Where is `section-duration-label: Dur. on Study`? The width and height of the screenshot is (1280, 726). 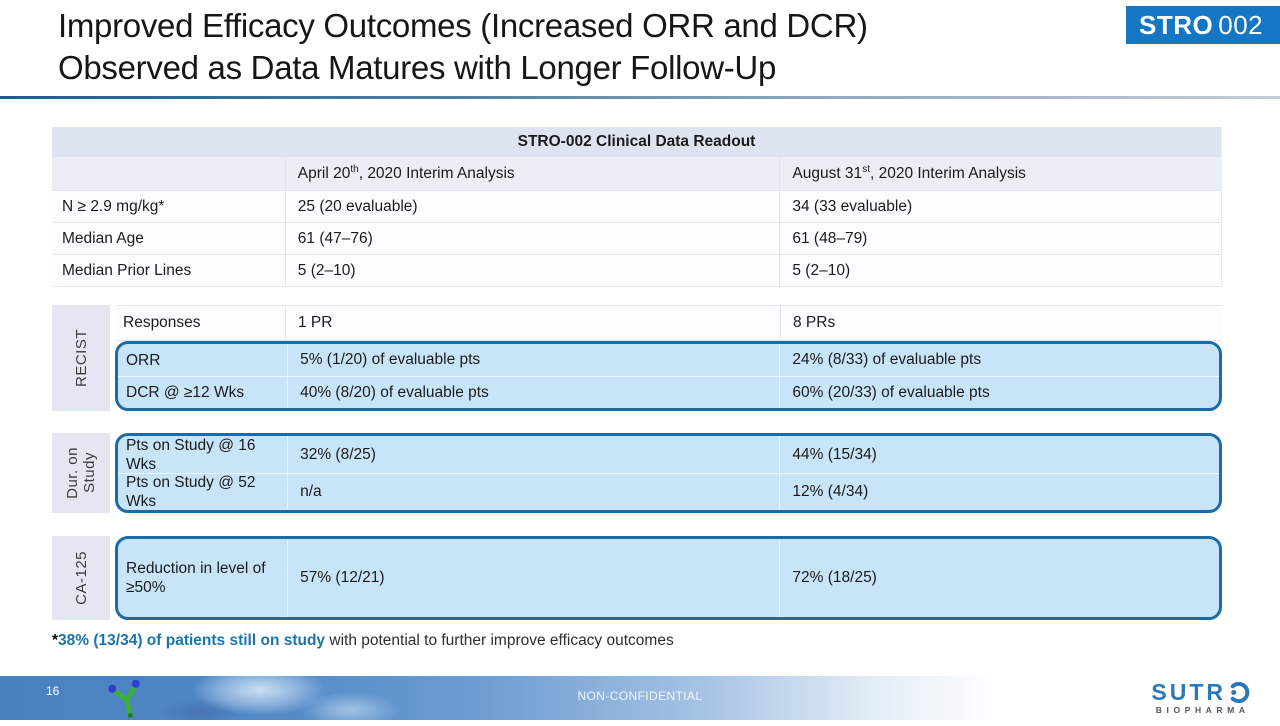
section-duration-label: Dur. on Study is located at coordinates (81, 473).